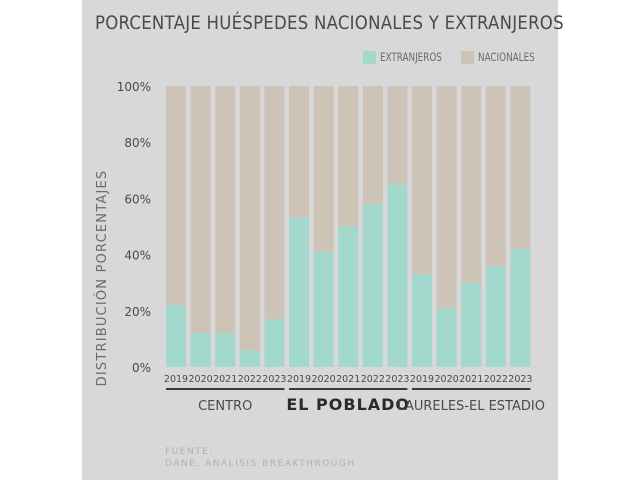 The width and height of the screenshot is (640, 480). What do you see at coordinates (225, 406) in the screenshot?
I see `group-label: CENTRO` at bounding box center [225, 406].